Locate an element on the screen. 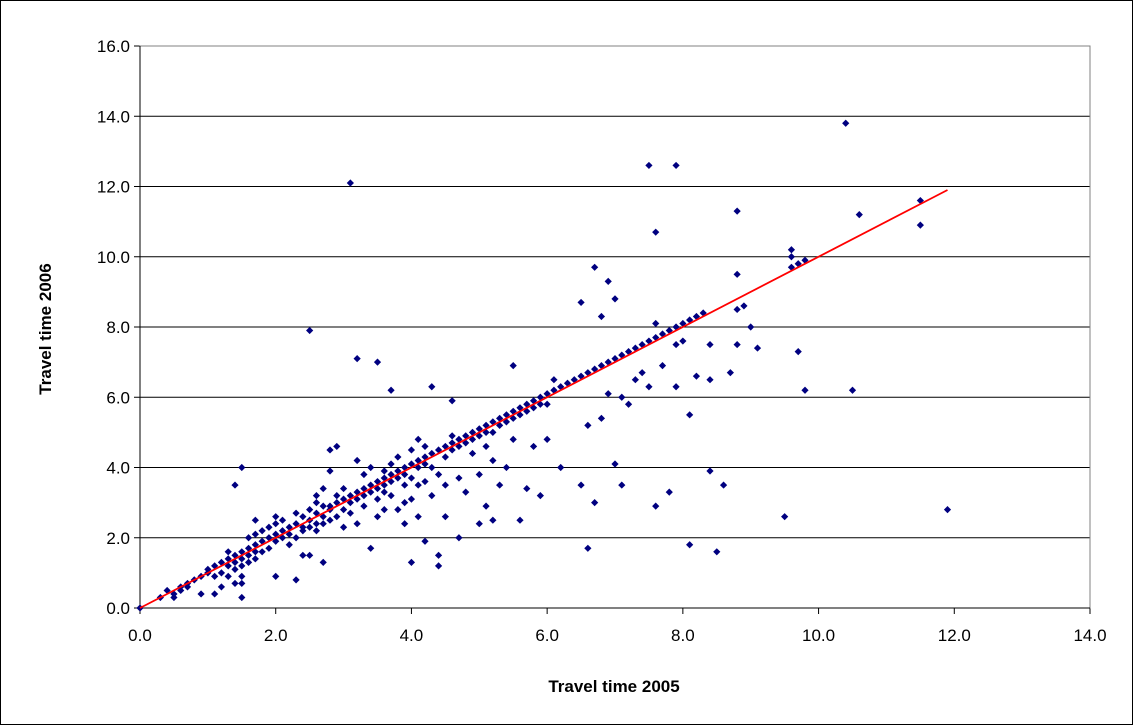 The image size is (1133, 725). y-tick-label: 14.0 is located at coordinates (113, 116).